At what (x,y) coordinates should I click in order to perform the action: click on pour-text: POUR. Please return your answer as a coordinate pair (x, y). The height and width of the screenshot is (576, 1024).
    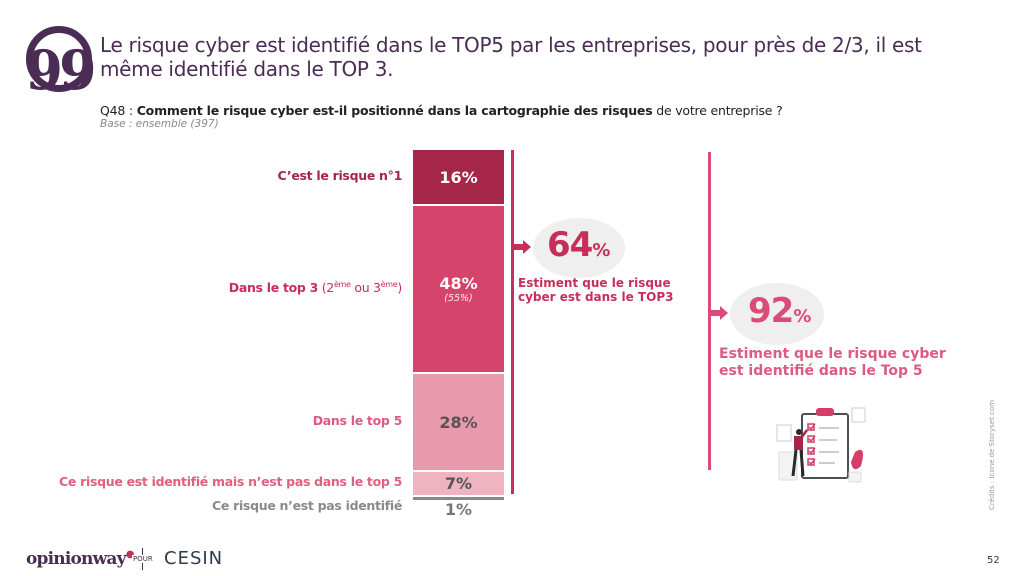
    Looking at the image, I should click on (143, 559).